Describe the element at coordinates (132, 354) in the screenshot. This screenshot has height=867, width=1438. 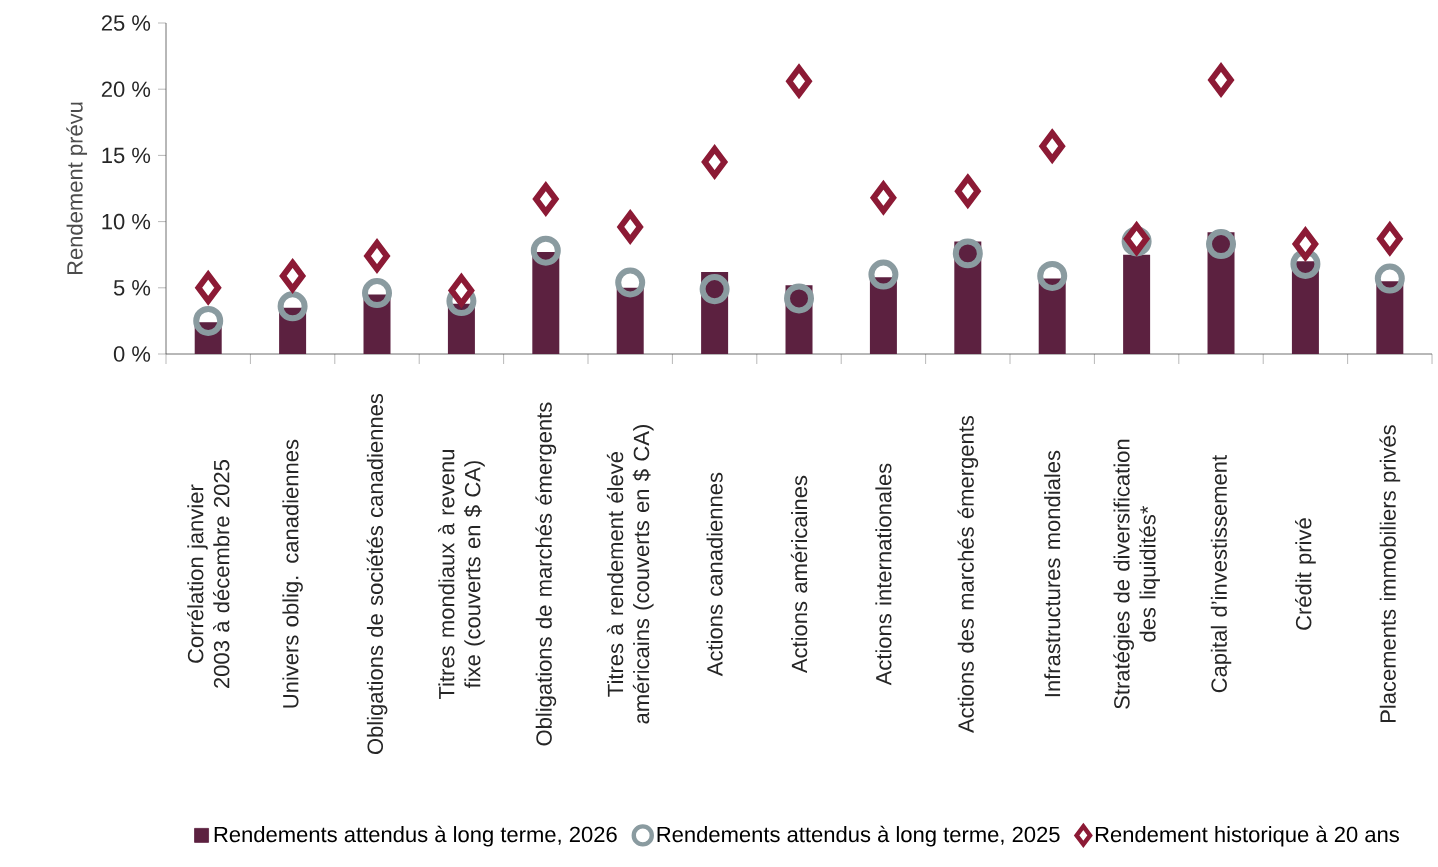
I see `y-tick-label: 0 %` at that location.